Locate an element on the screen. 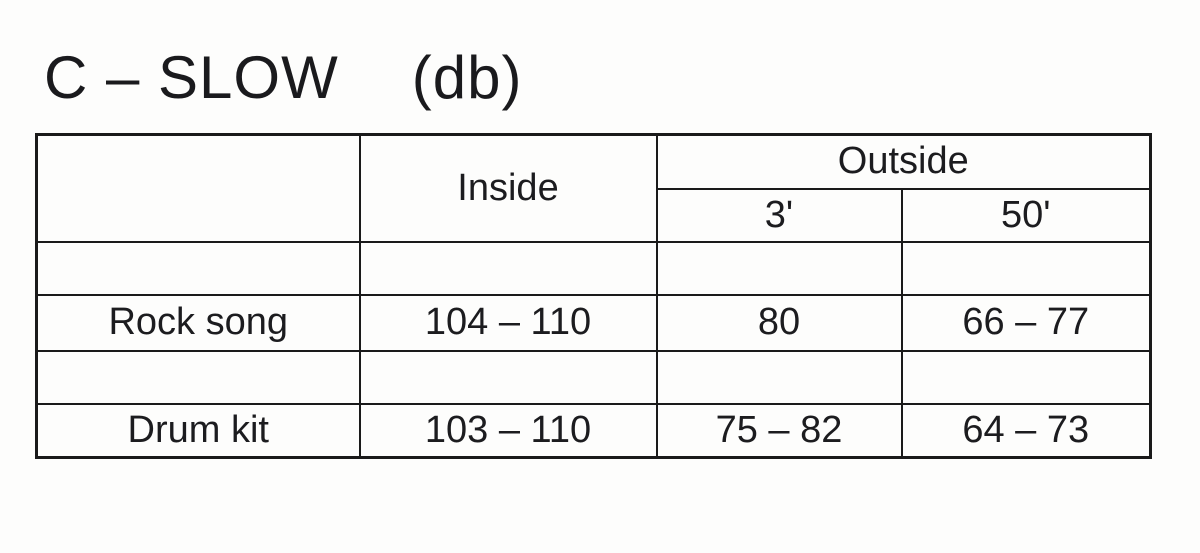 This screenshot has height=553, width=1200. col-header-outside-3ft: 3' is located at coordinates (779, 215).